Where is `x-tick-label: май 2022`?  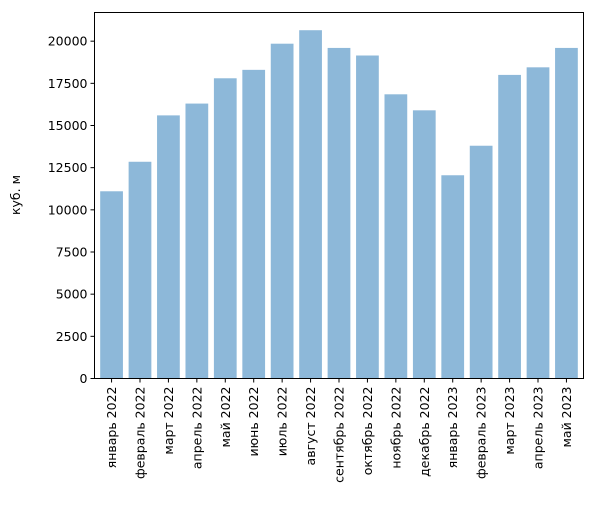 x-tick-label: май 2022 is located at coordinates (225, 417).